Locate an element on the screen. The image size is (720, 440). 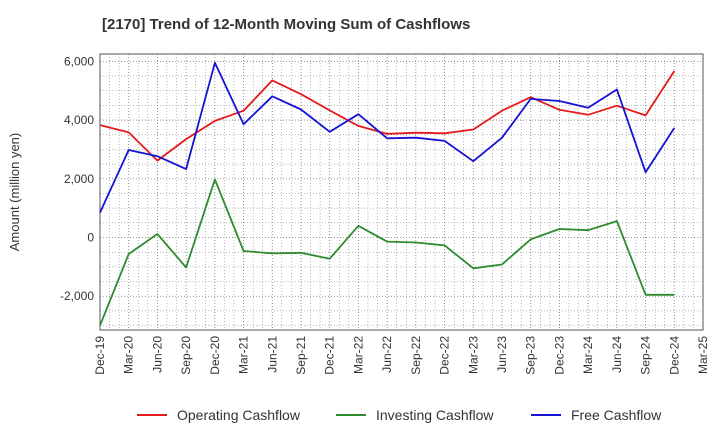
legend-label: Free Cashflow is located at coordinates (616, 415).